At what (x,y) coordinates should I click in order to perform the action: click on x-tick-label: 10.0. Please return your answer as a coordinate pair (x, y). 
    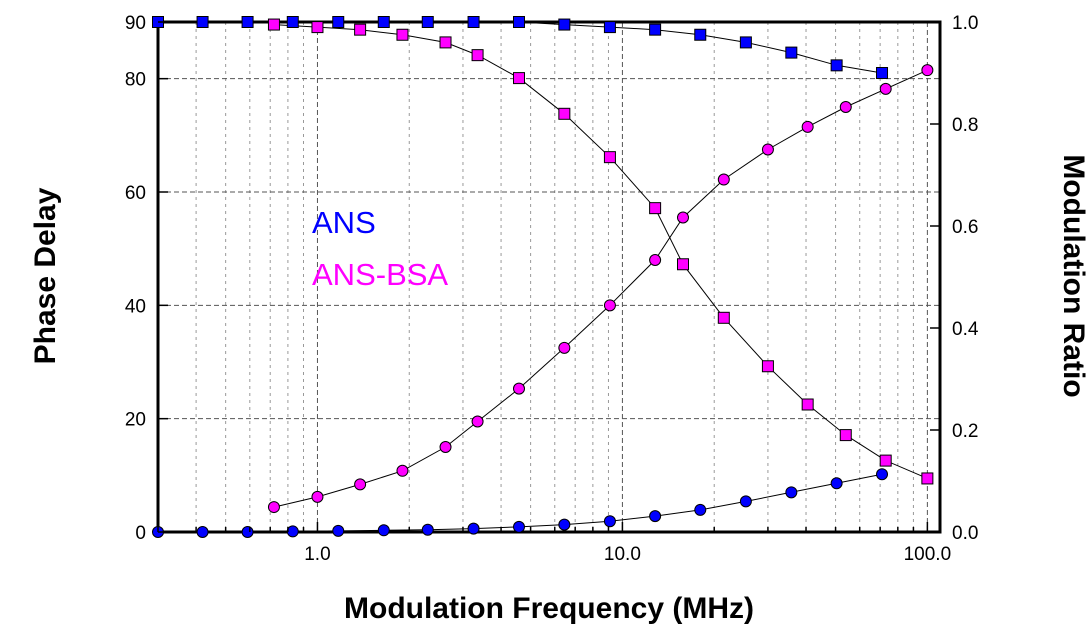
    Looking at the image, I should click on (622, 554).